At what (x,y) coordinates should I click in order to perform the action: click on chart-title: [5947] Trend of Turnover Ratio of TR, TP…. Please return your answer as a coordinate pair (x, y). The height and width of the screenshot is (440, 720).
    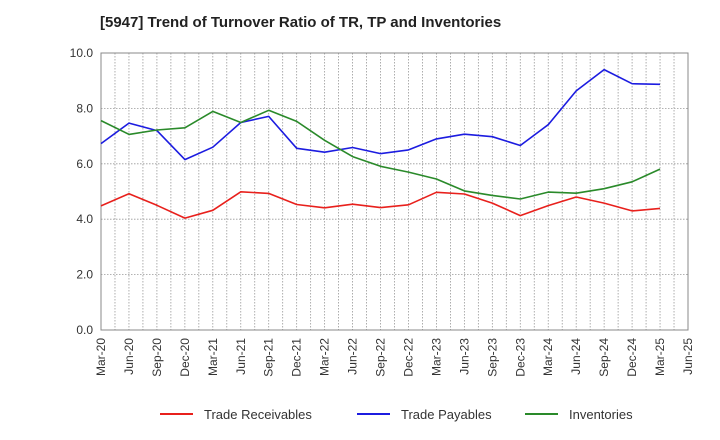
    Looking at the image, I should click on (301, 22).